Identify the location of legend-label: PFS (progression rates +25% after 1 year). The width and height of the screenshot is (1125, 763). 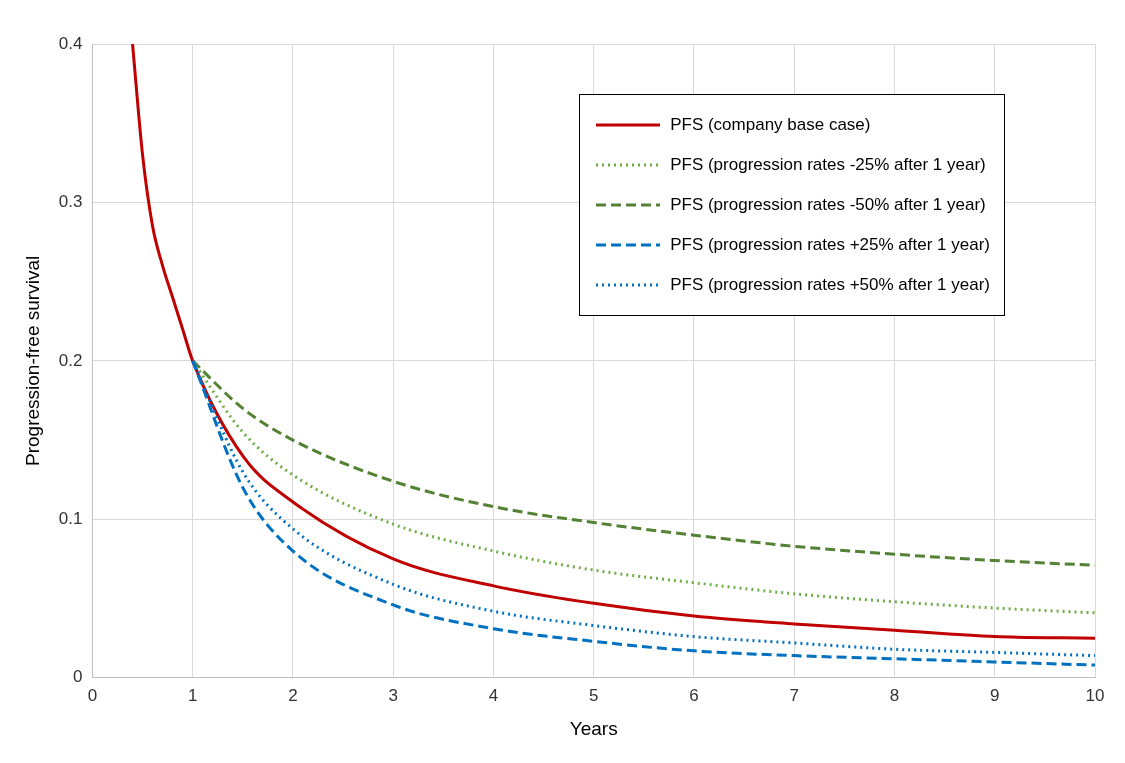
(830, 245).